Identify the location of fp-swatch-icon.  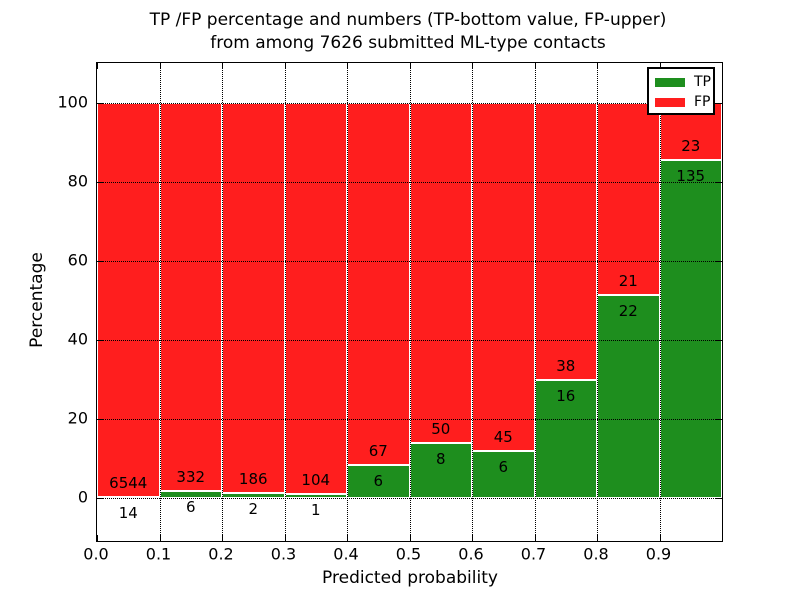
(670, 102).